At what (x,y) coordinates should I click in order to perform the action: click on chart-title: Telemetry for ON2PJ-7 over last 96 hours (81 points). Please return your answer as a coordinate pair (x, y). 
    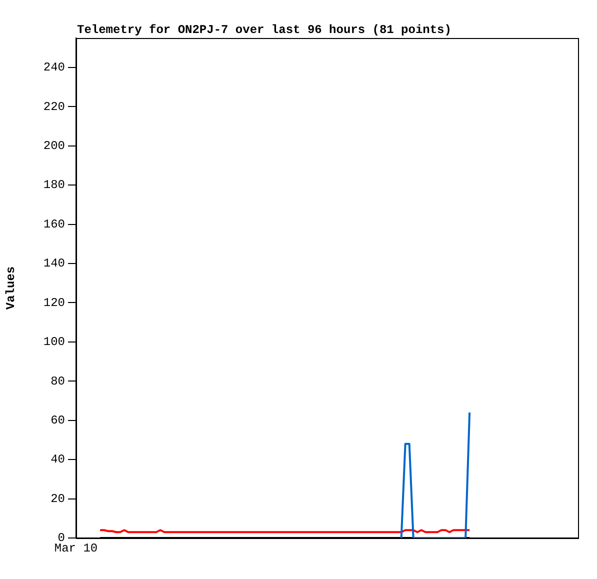
    Looking at the image, I should click on (264, 30).